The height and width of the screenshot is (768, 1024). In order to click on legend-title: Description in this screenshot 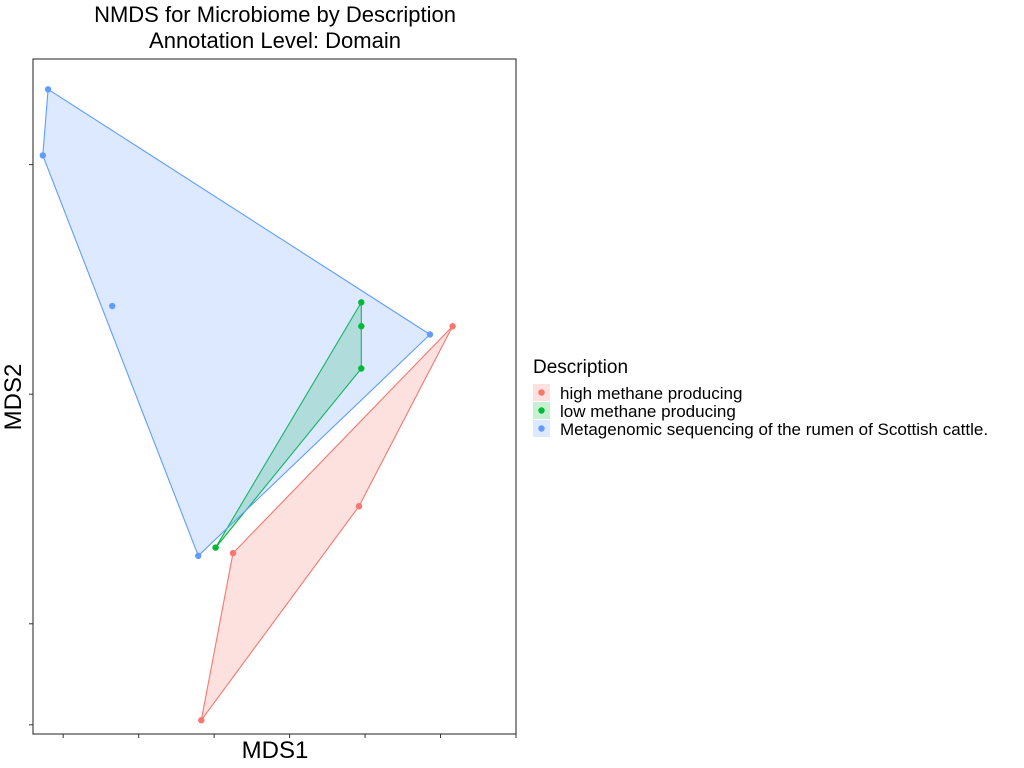, I will do `click(580, 367)`.